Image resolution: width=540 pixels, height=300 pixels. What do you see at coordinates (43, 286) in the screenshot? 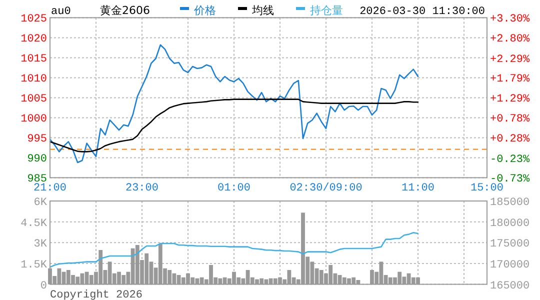
I see `y-tick-label: 0` at bounding box center [43, 286].